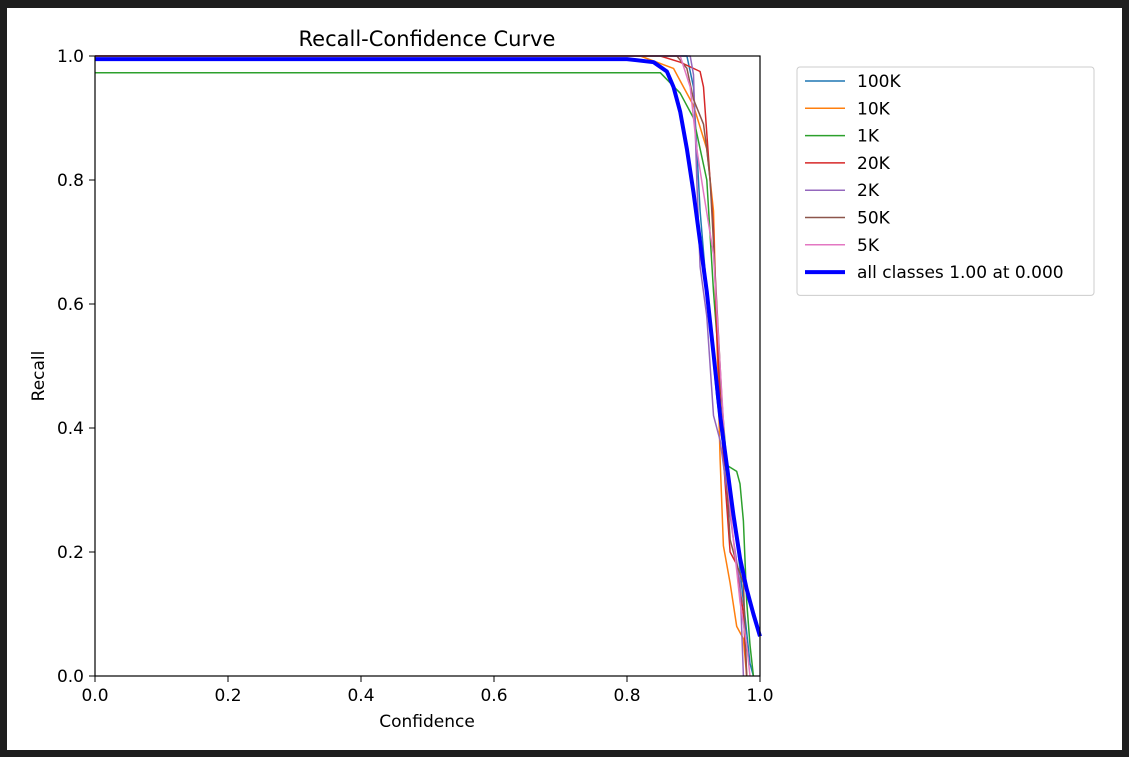 This screenshot has width=1129, height=757. What do you see at coordinates (874, 164) in the screenshot?
I see `legend-label: 20K` at bounding box center [874, 164].